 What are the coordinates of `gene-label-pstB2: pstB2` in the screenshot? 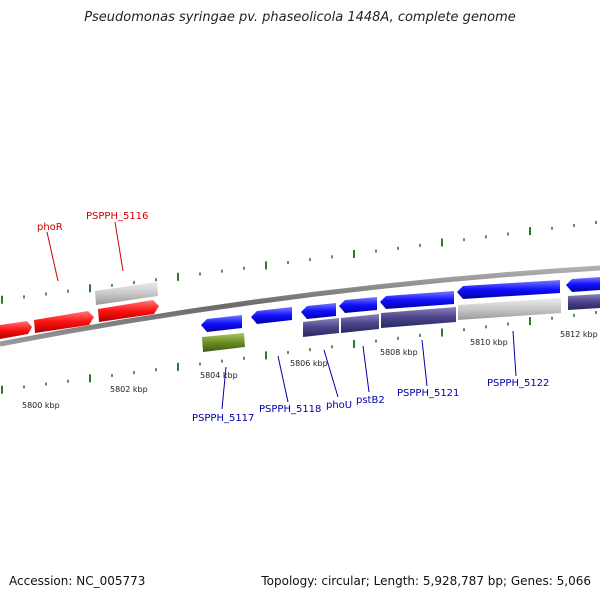 It's located at (370, 400).